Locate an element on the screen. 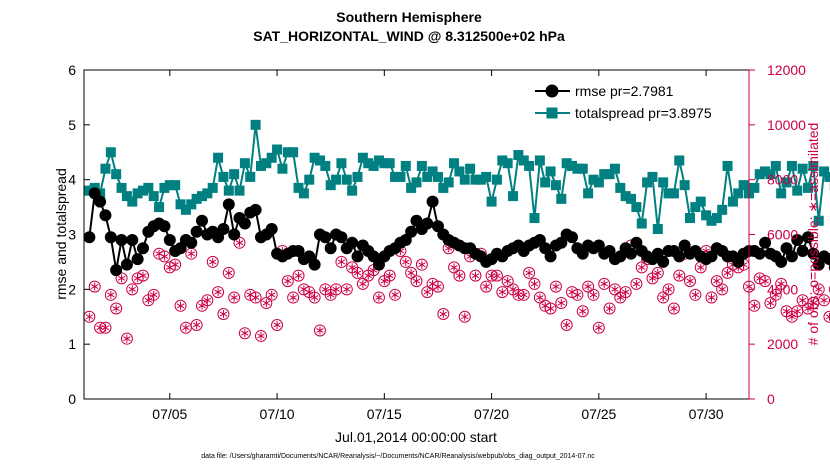 Image resolution: width=830 pixels, height=470 pixels. x-axis-label: Jul.01,2014 00:00:00 start is located at coordinates (416, 437).